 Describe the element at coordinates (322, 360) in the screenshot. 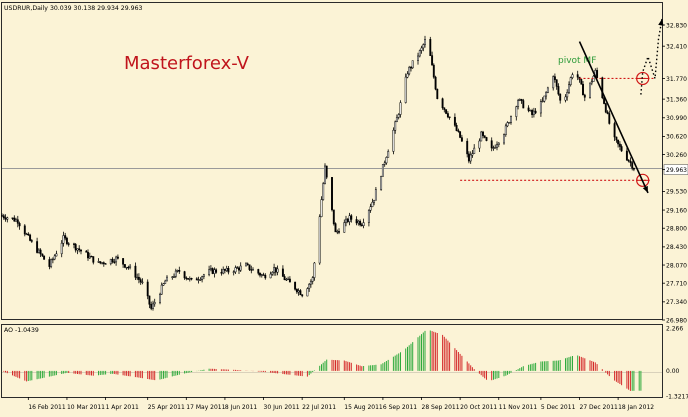

I see `ao-histogram` at that location.